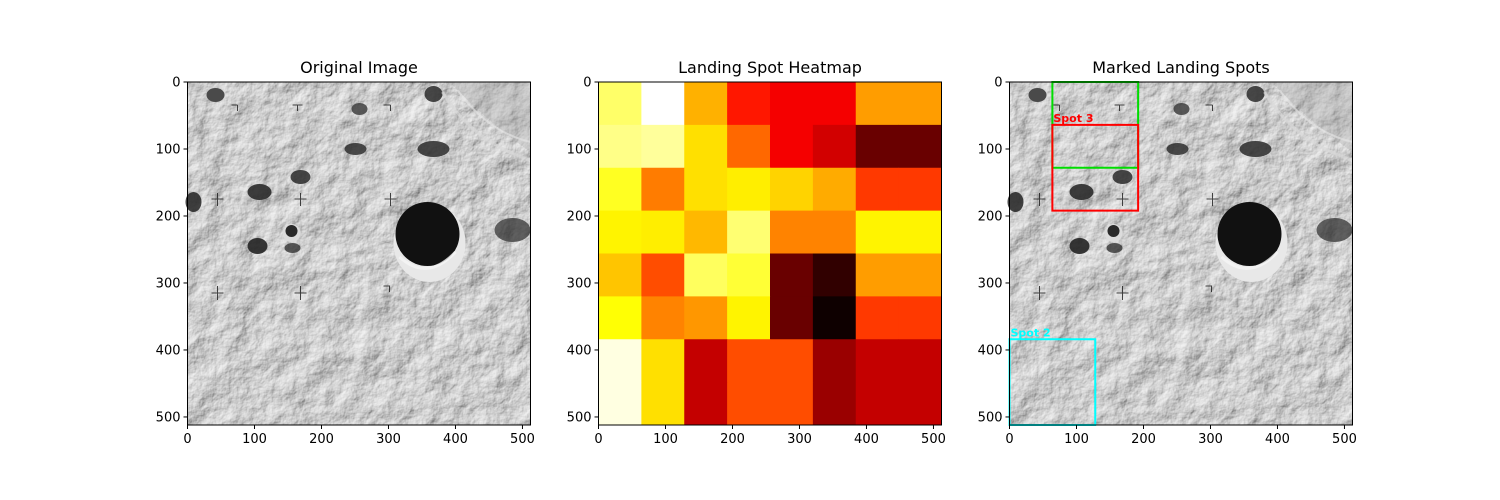 This screenshot has width=1500, height=500. What do you see at coordinates (1181, 67) in the screenshot?
I see `subplot-title: Marked Landing Spots` at bounding box center [1181, 67].